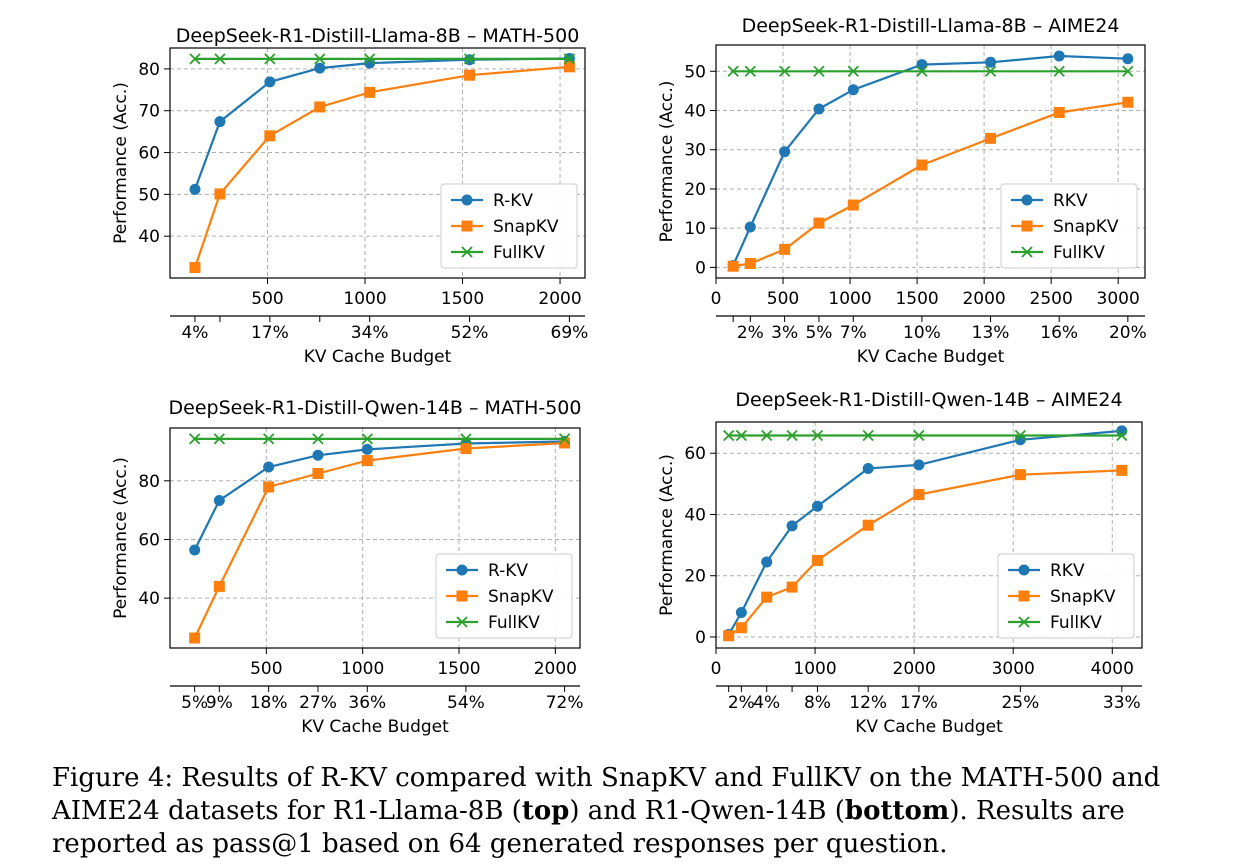 The height and width of the screenshot is (865, 1260). Describe the element at coordinates (716, 669) in the screenshot. I see `x-tick-label: 0` at that location.